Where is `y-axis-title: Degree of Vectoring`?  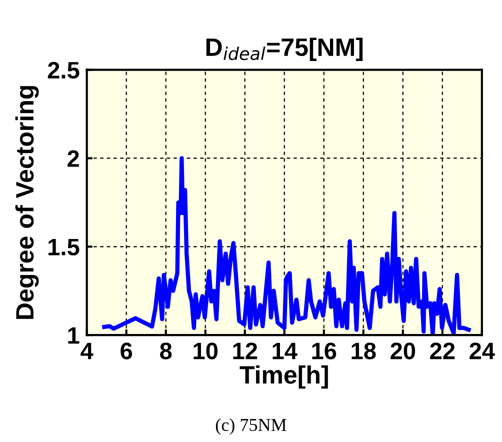 y-axis-title: Degree of Vectoring is located at coordinates (27, 202).